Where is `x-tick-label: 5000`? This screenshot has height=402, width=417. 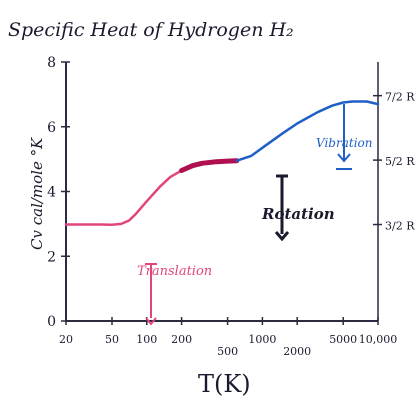 x-tick-label: 5000 is located at coordinates (343, 339).